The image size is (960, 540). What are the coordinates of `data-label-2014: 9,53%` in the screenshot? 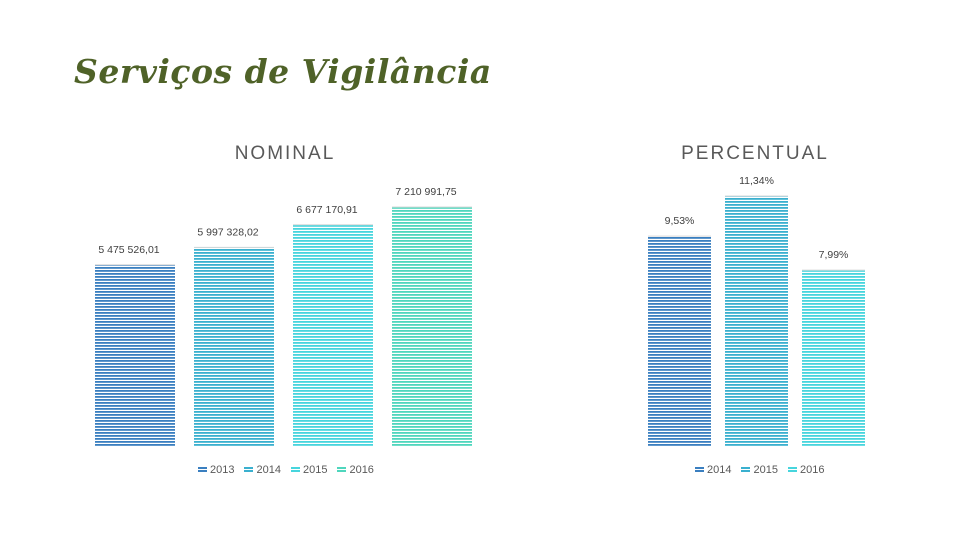 It's located at (680, 221).